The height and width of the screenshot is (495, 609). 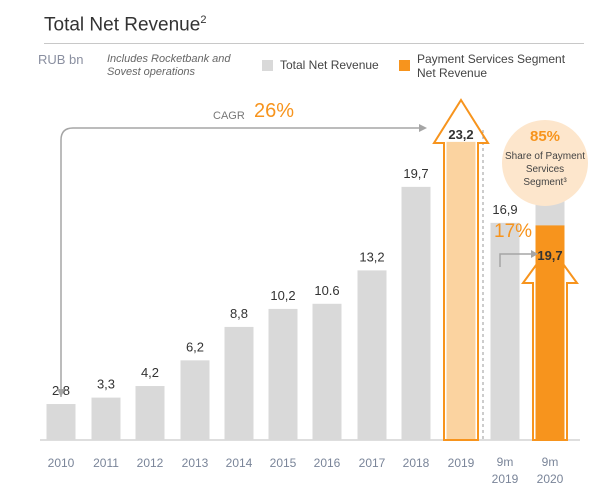 I want to click on tick-label-2015: 2015, so click(x=283, y=463).